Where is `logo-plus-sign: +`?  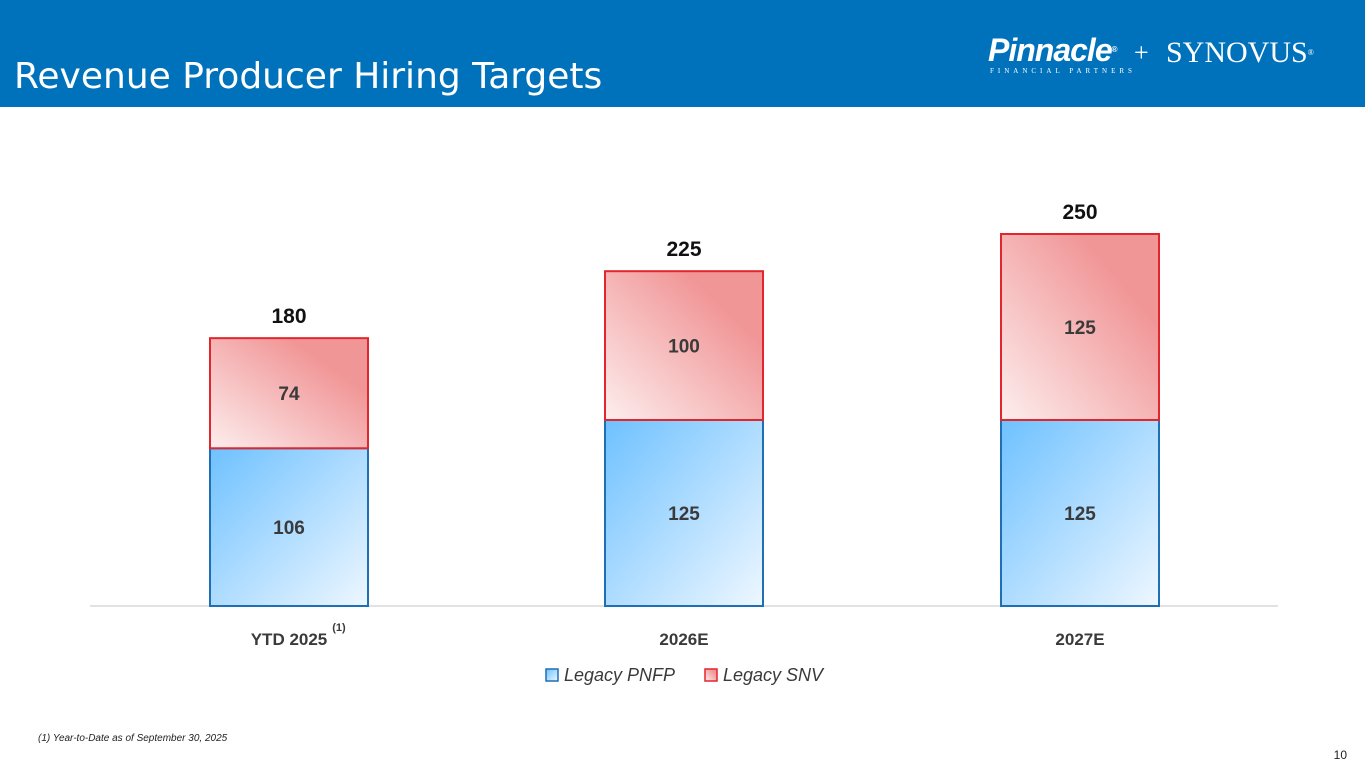
logo-plus-sign: + is located at coordinates (1141, 52).